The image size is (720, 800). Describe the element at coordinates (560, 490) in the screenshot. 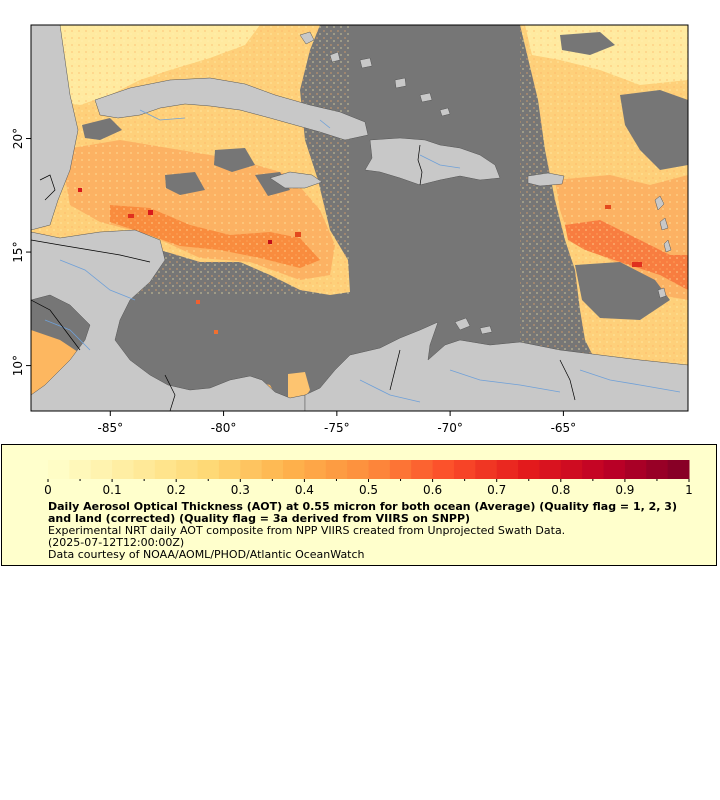

I see `colorbar-tick-label: 0.8` at that location.